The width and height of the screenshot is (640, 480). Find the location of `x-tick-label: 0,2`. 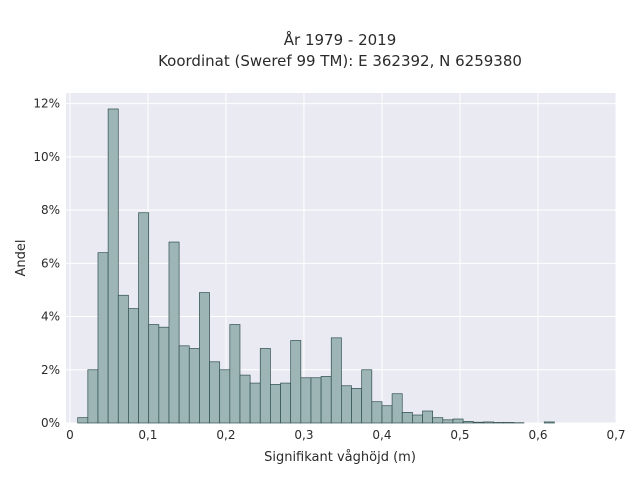

x-tick-label: 0,2 is located at coordinates (225, 435).